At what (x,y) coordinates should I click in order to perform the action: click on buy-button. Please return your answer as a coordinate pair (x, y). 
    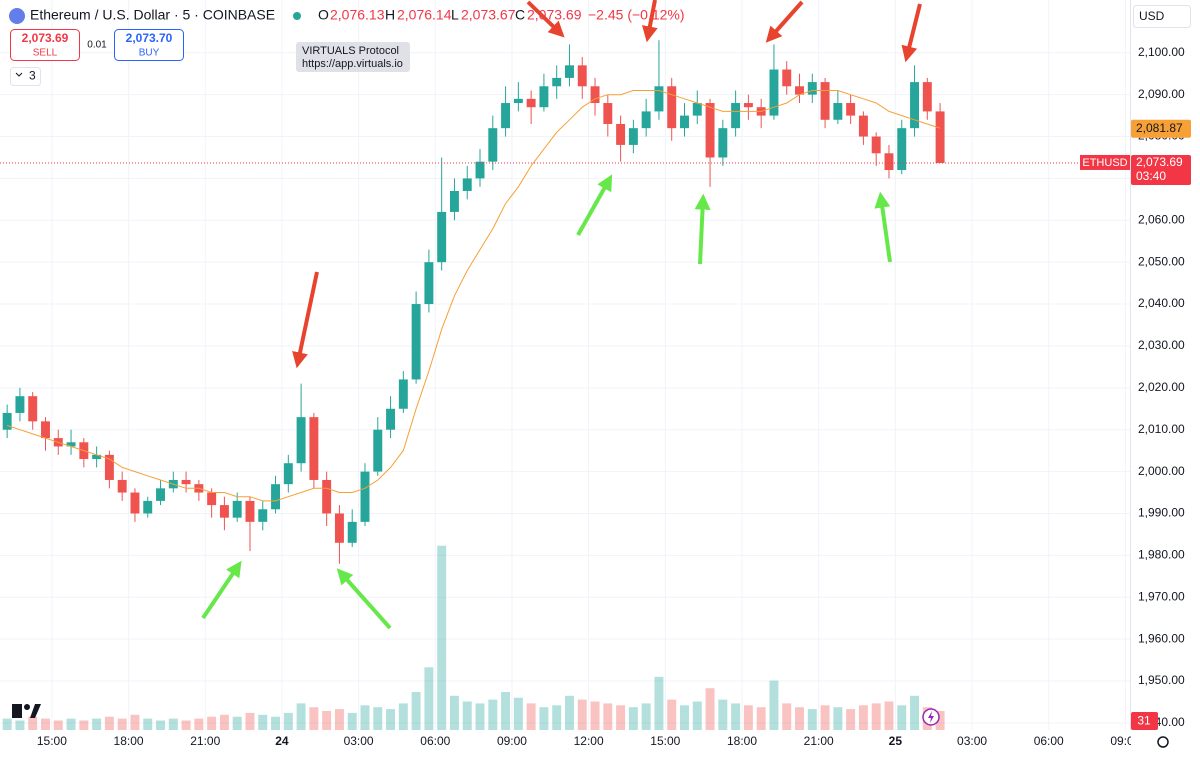
    Looking at the image, I should click on (149, 45).